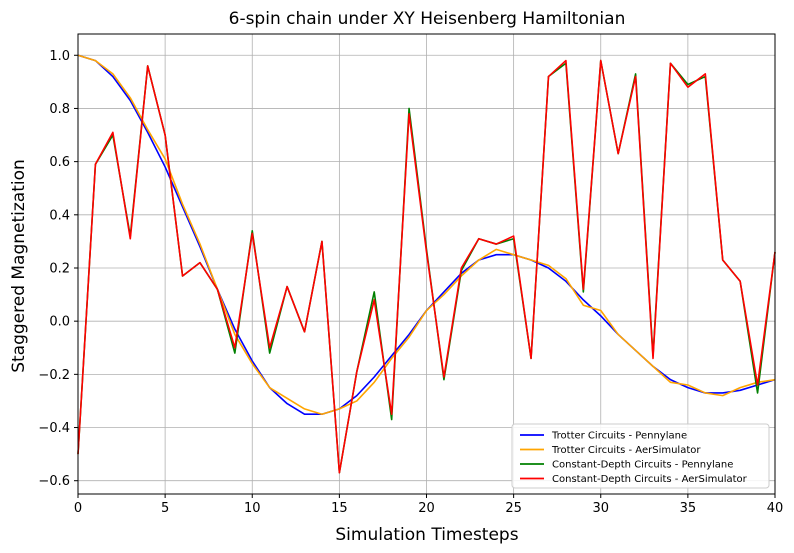 The width and height of the screenshot is (794, 553). I want to click on legend-entry: Constant-Depth Circuits - AerSimulator, so click(650, 479).